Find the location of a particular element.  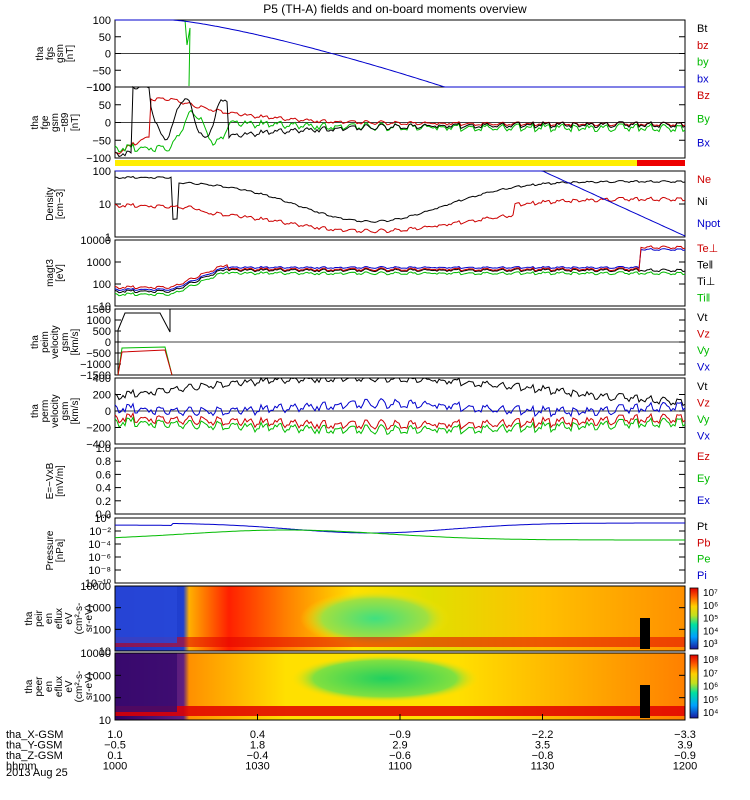

panel-density: 100 10 1 Density [cm−3] Ne Ni Npot is located at coordinates (382, 205).